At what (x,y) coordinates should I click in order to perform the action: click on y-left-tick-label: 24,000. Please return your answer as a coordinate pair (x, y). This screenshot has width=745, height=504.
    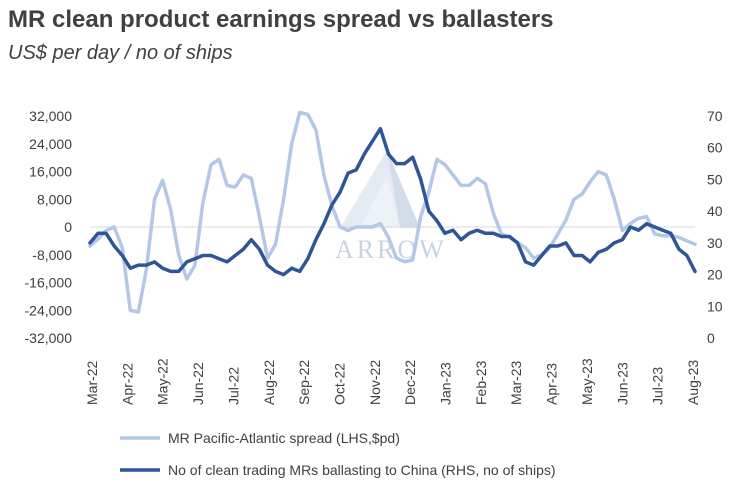
    Looking at the image, I should click on (50, 144).